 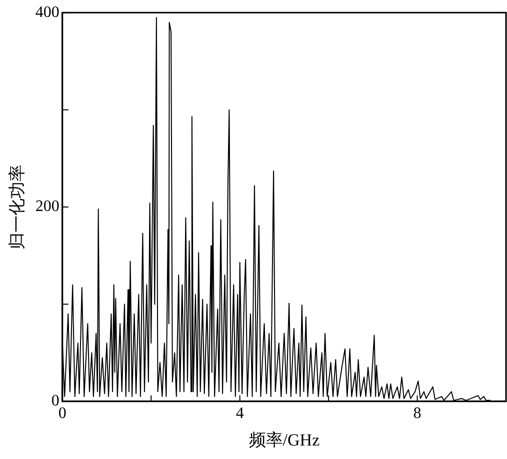 I want to click on x-tick-label: 4, so click(x=240, y=413).